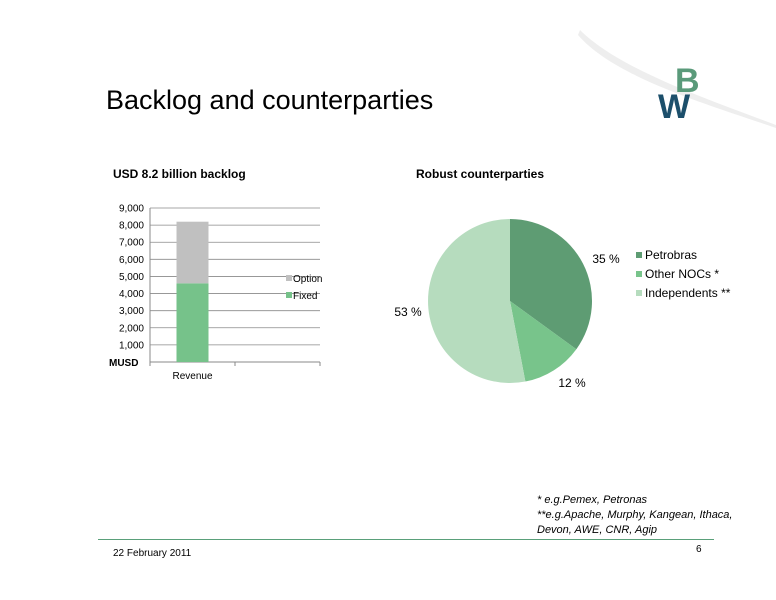 The height and width of the screenshot is (600, 776). I want to click on y-tick-label: 4,000, so click(131, 294).